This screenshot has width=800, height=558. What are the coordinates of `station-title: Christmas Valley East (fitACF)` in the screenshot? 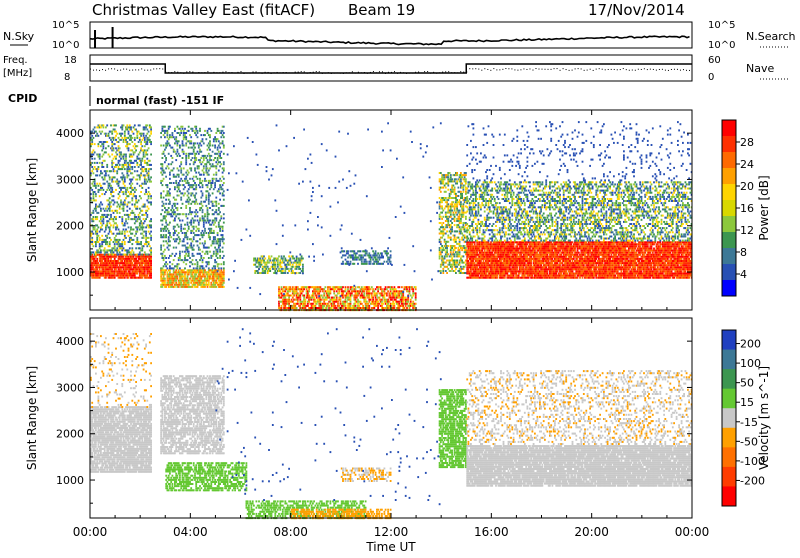 It's located at (203, 10).